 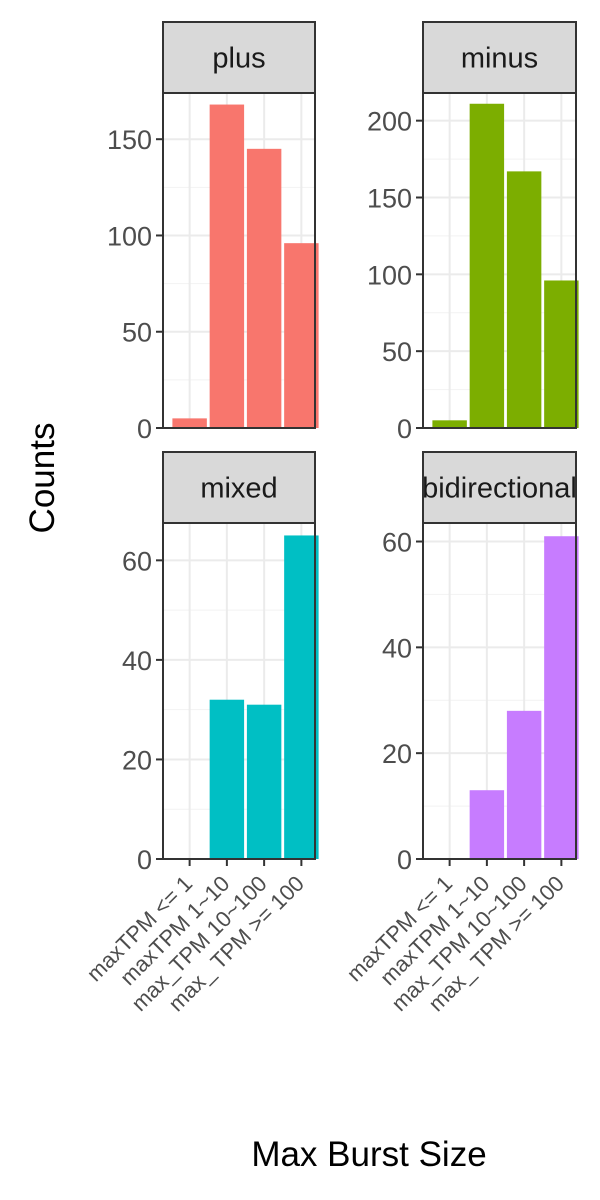 I want to click on x-axis-title: Max Burst Size, so click(x=368, y=1154).